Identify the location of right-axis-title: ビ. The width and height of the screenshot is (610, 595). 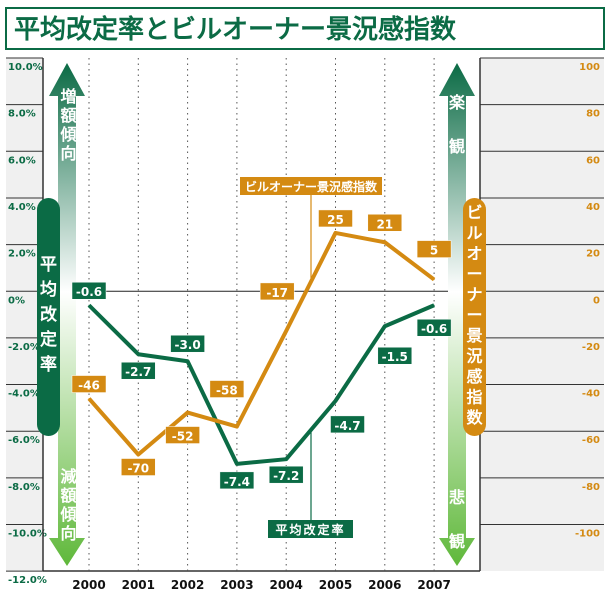
(474, 212).